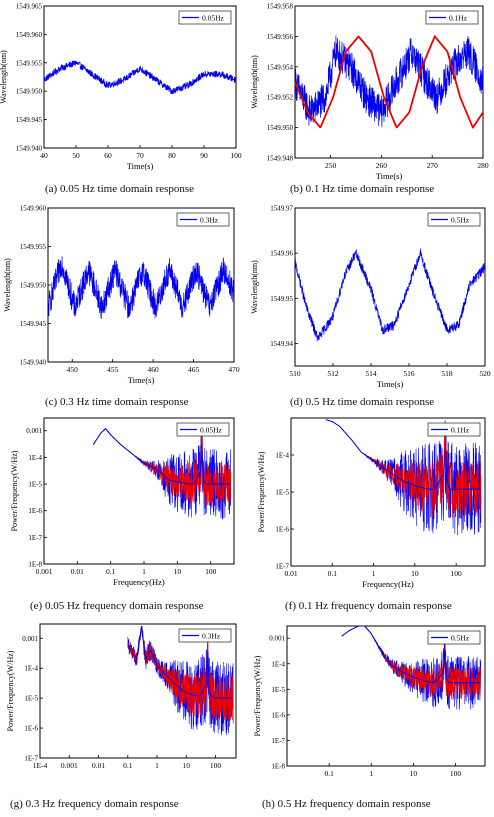  What do you see at coordinates (362, 189) in the screenshot?
I see `caption-b: (b) 0.1 Hz time domain response` at bounding box center [362, 189].